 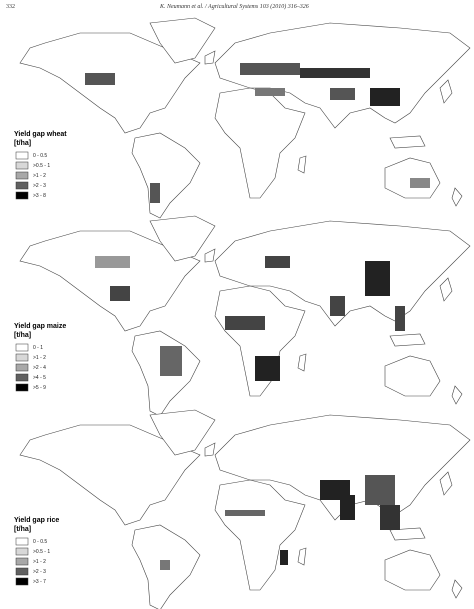 I want to click on legend-label: >3 - 7, so click(x=39, y=582).